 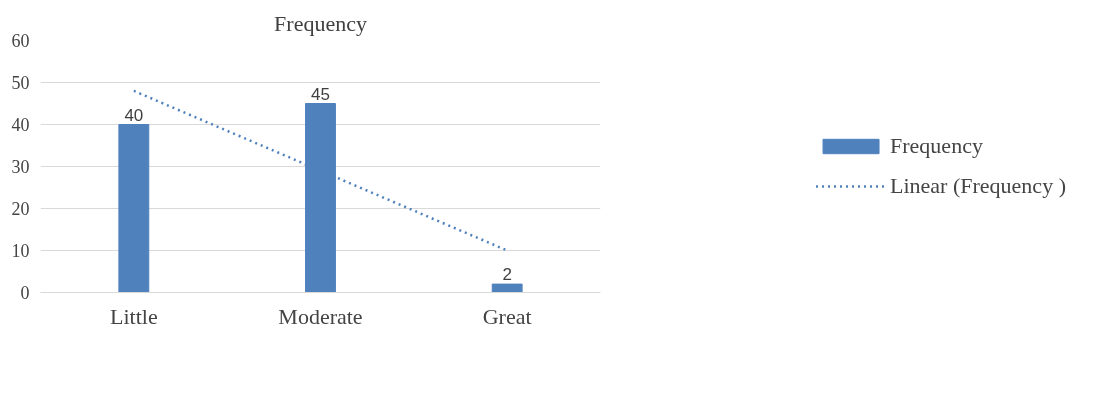 I want to click on y-tick-label: 0, so click(x=25, y=293).